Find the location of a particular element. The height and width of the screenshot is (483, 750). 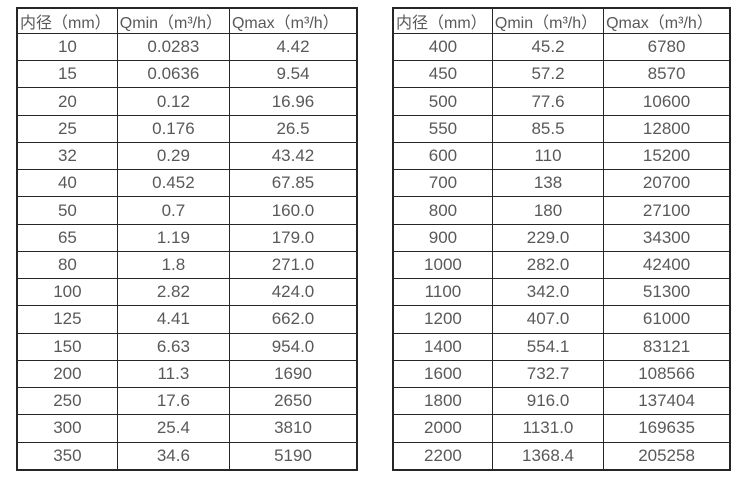

table-row: 300 25.4 3810 is located at coordinates (187, 428).